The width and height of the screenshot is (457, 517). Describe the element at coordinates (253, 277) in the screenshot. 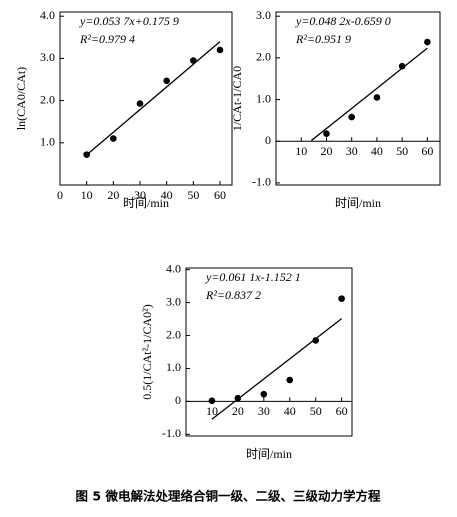

I see `annotation: y=0.061 1x-1.152 1` at that location.